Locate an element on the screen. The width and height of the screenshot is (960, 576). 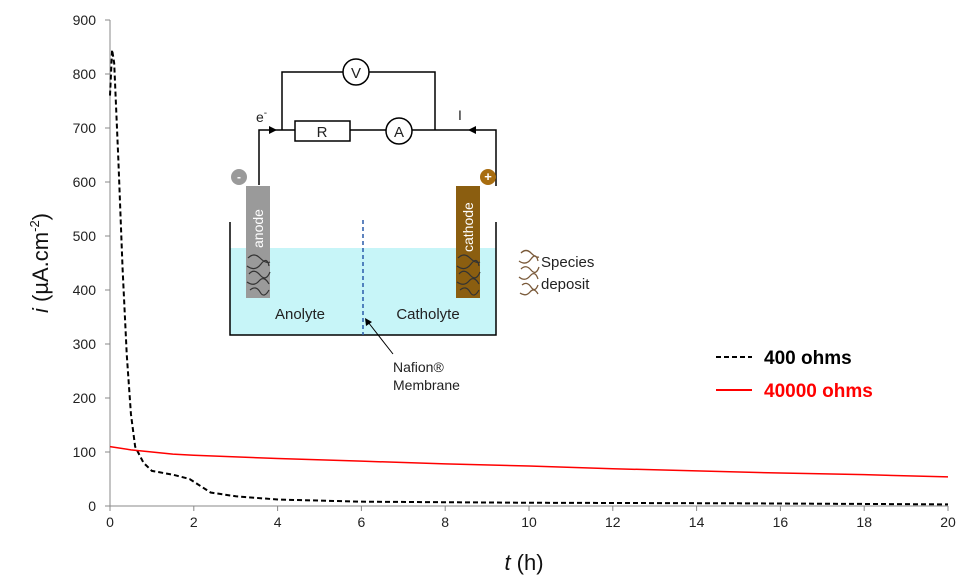
x-tick-label: 6 is located at coordinates (362, 522).